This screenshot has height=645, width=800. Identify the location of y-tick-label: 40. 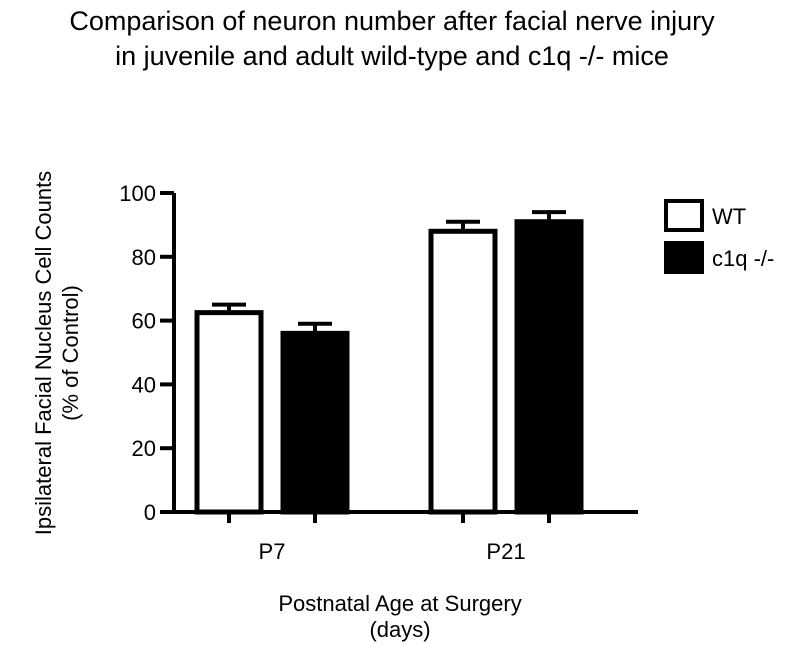
(144, 384).